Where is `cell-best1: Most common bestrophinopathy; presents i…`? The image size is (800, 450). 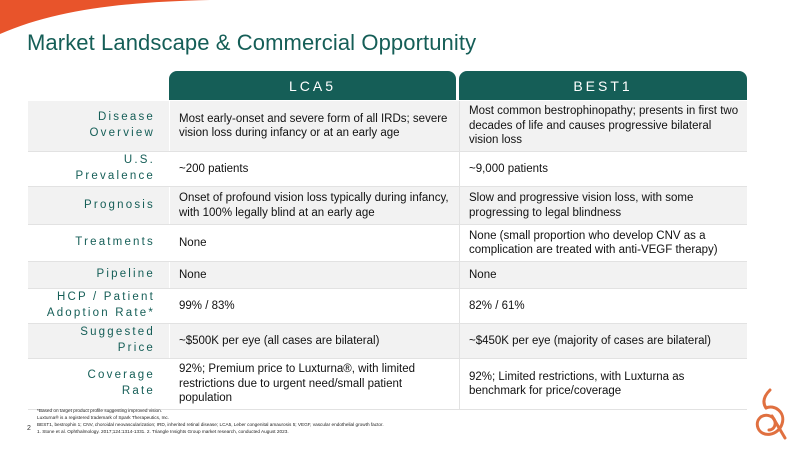 cell-best1: Most common bestrophinopathy; presents i… is located at coordinates (603, 126).